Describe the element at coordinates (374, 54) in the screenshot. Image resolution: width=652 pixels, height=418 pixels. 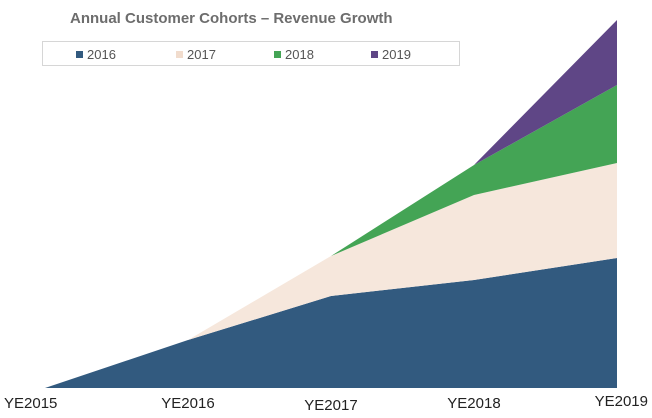
I see `legend-swatch-2019` at that location.